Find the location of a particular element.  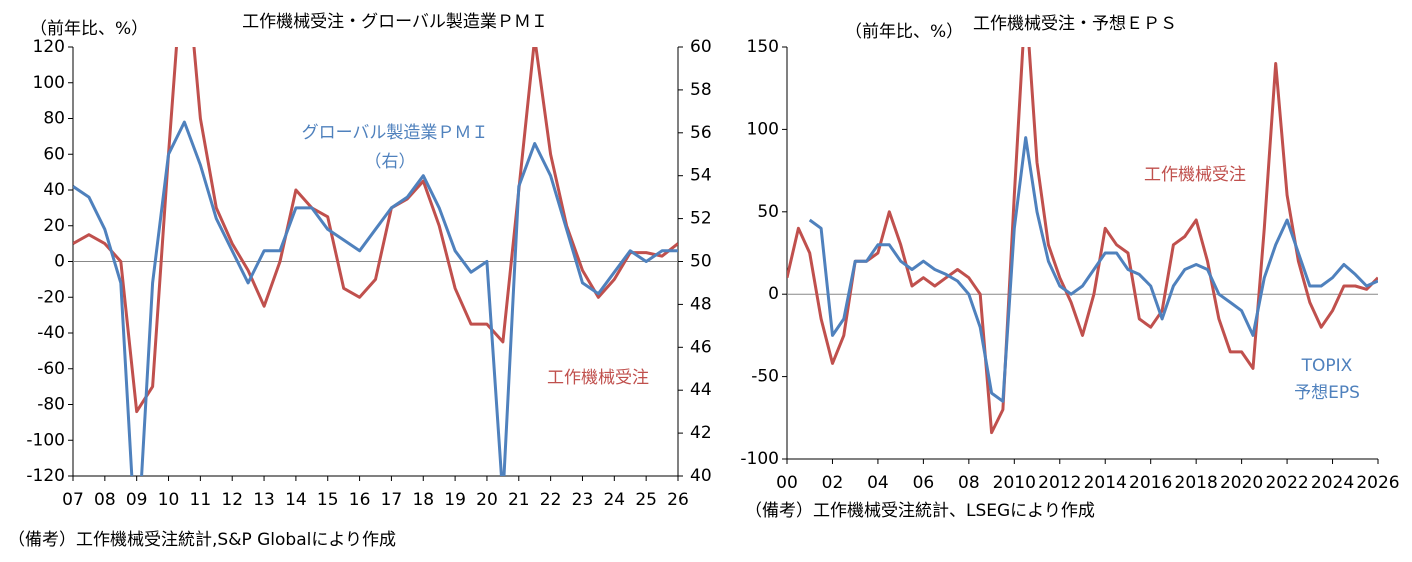

y2-tick-label: 44 is located at coordinates (701, 390).